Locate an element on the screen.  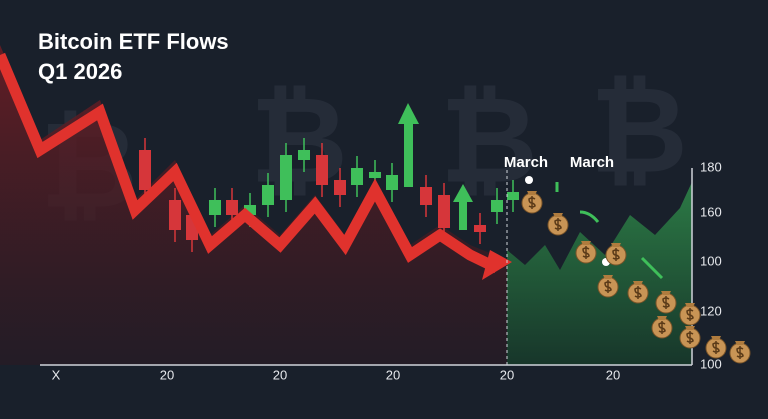
green-arrows is located at coordinates (531, 191).